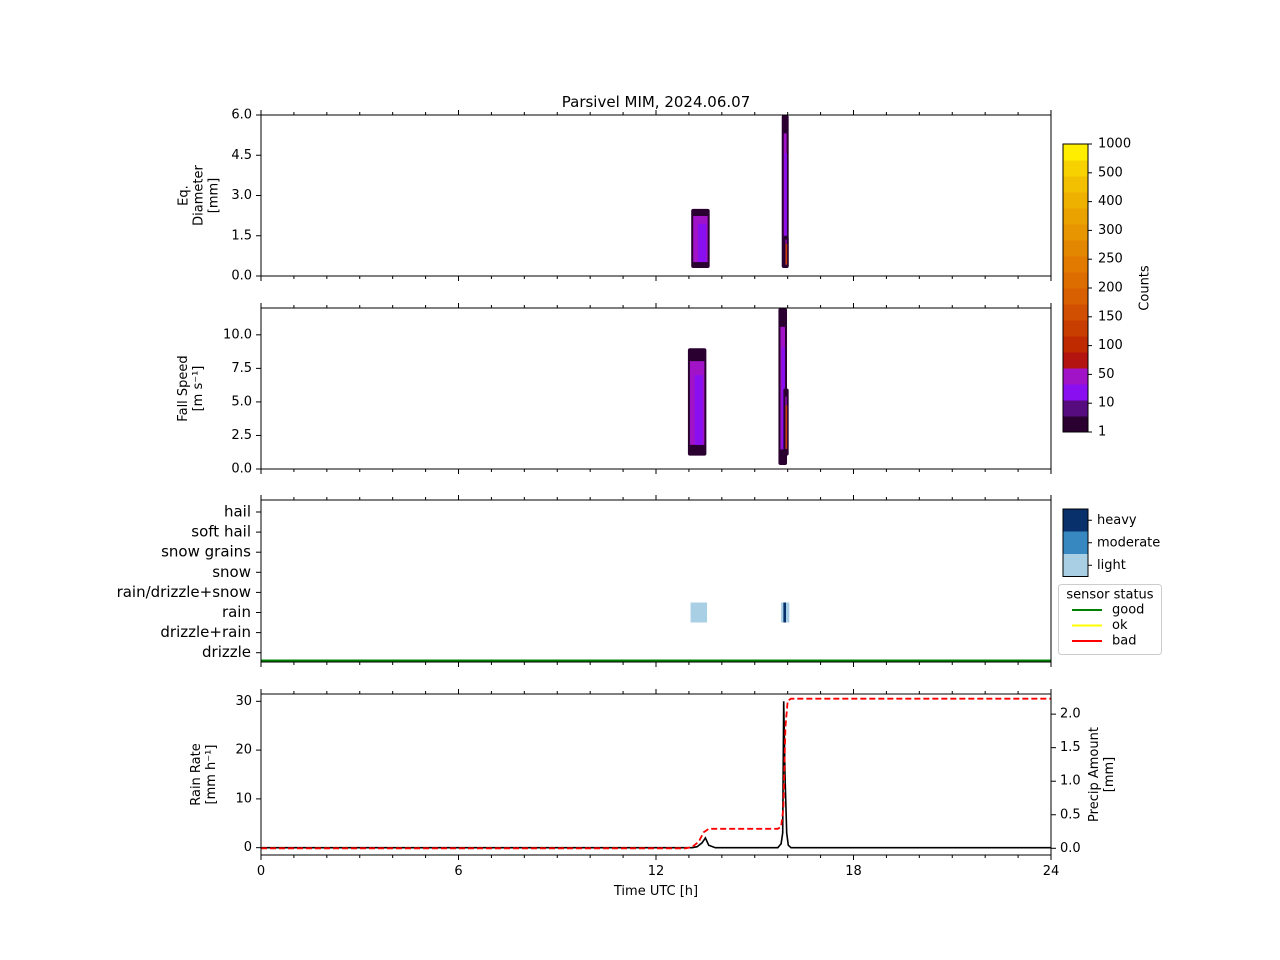  Describe the element at coordinates (1110, 230) in the screenshot. I see `colorbar-tick-label: 300` at that location.